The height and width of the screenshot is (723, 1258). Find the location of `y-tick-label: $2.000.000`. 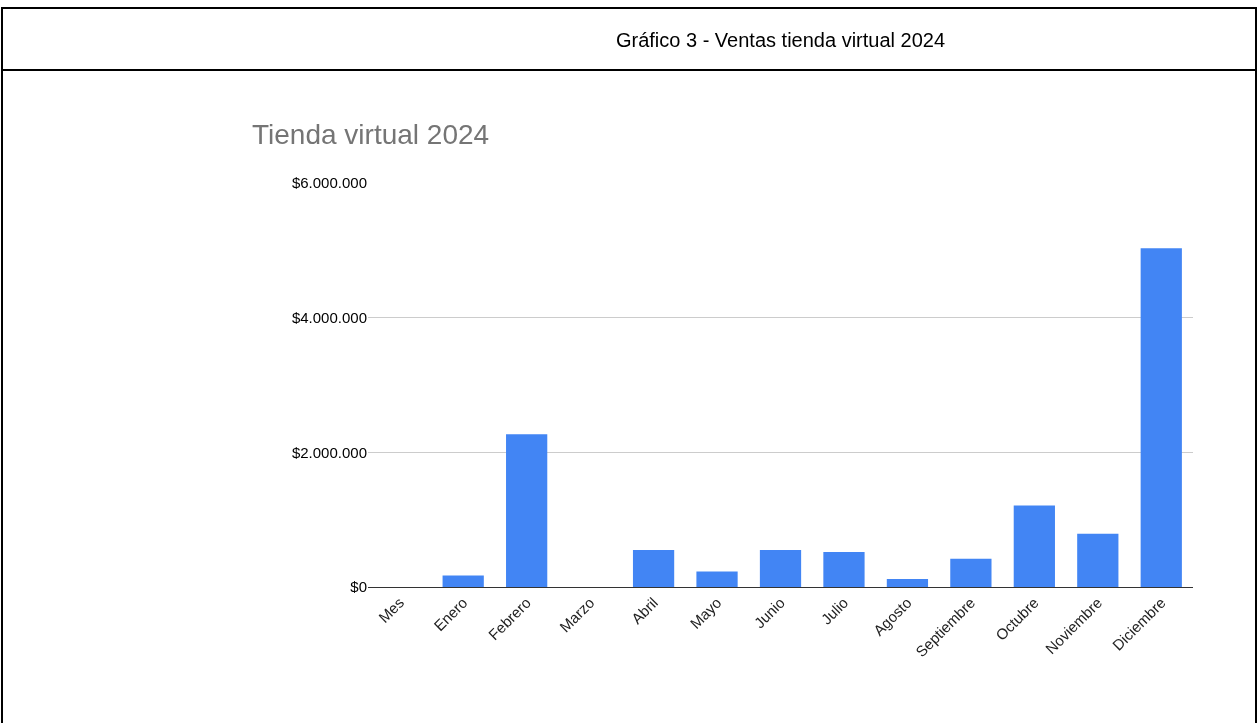

y-tick-label: $2.000.000 is located at coordinates (329, 452).